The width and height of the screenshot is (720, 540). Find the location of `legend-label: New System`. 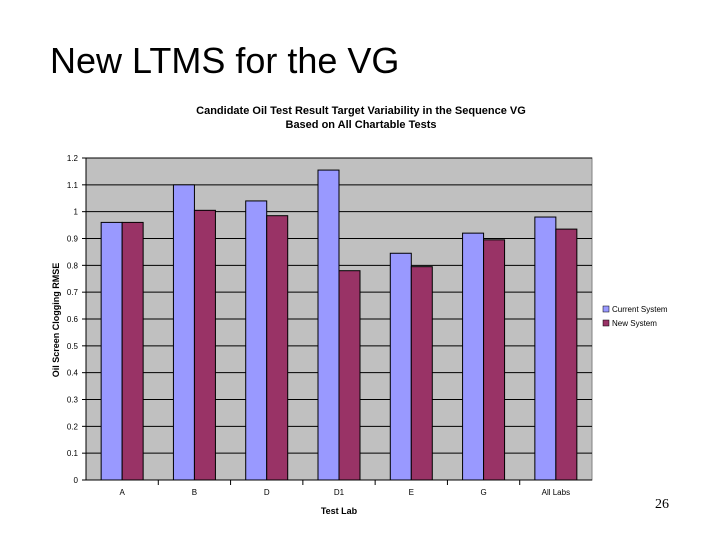

legend-label: New System is located at coordinates (634, 323).